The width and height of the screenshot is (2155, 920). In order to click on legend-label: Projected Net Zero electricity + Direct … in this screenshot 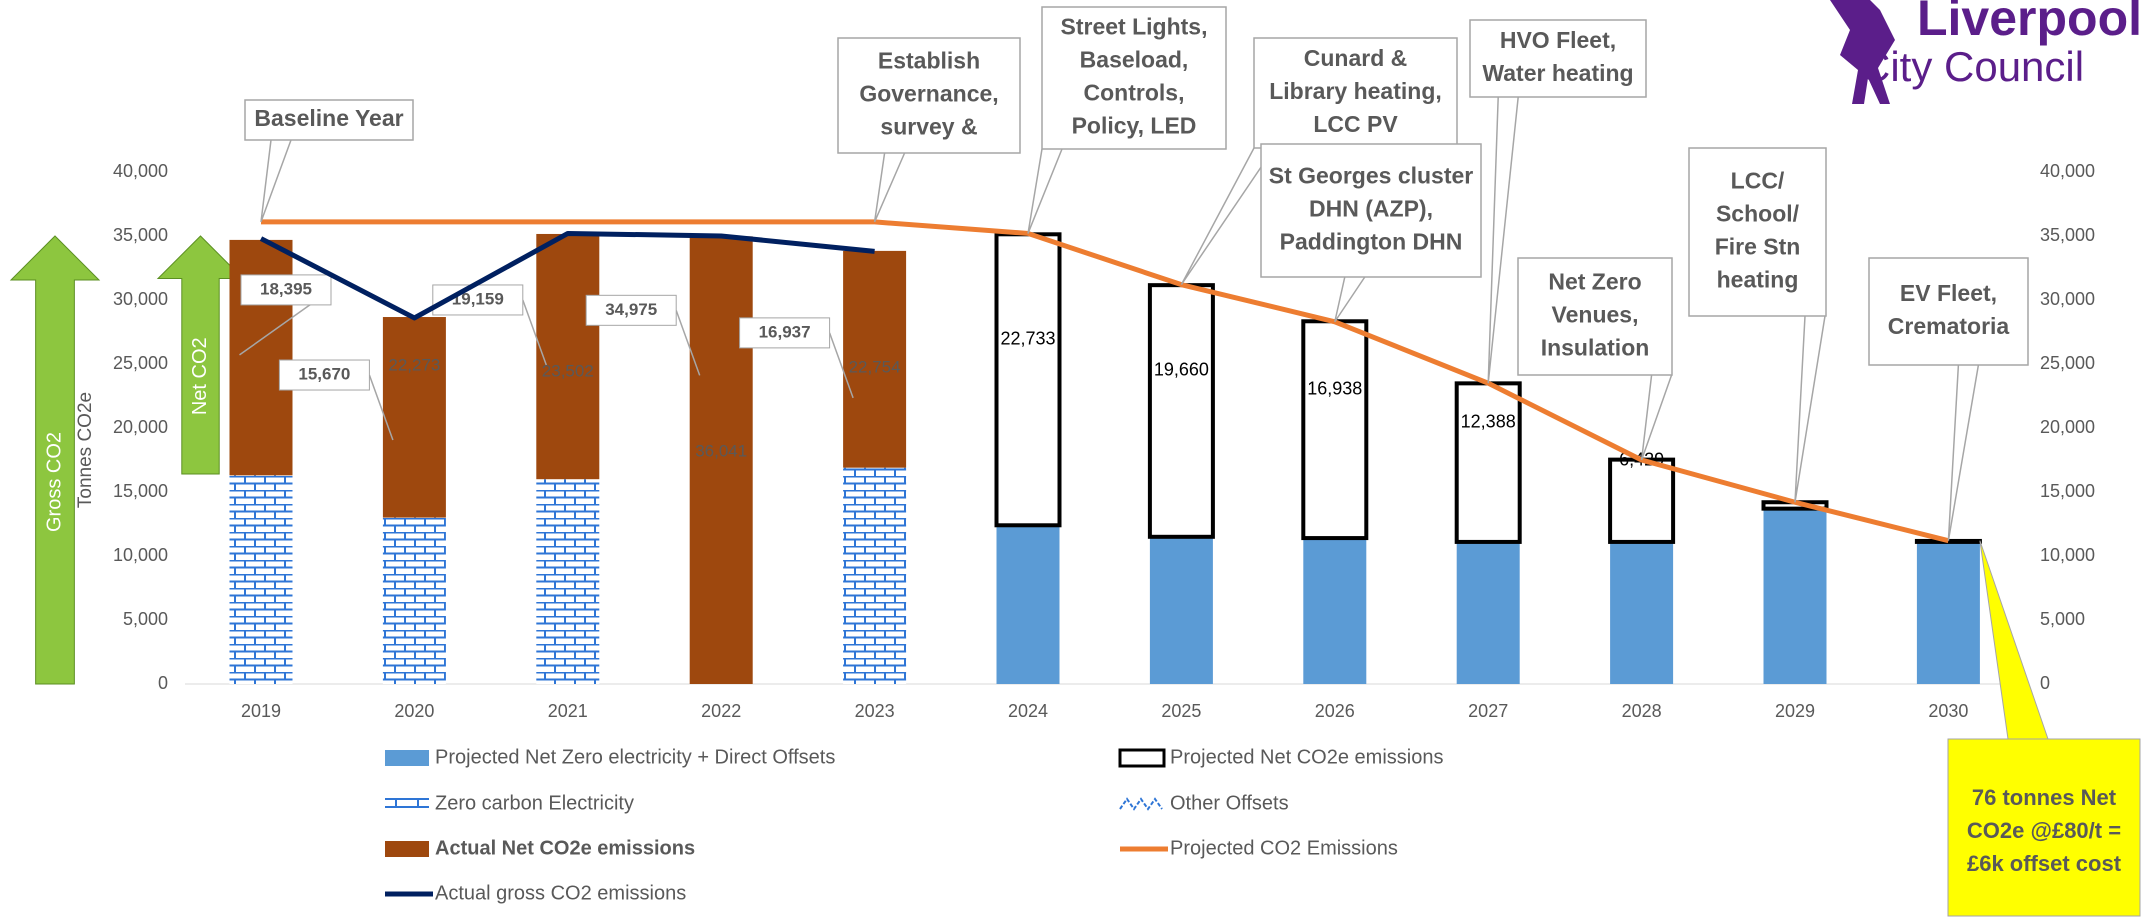, I will do `click(635, 757)`.